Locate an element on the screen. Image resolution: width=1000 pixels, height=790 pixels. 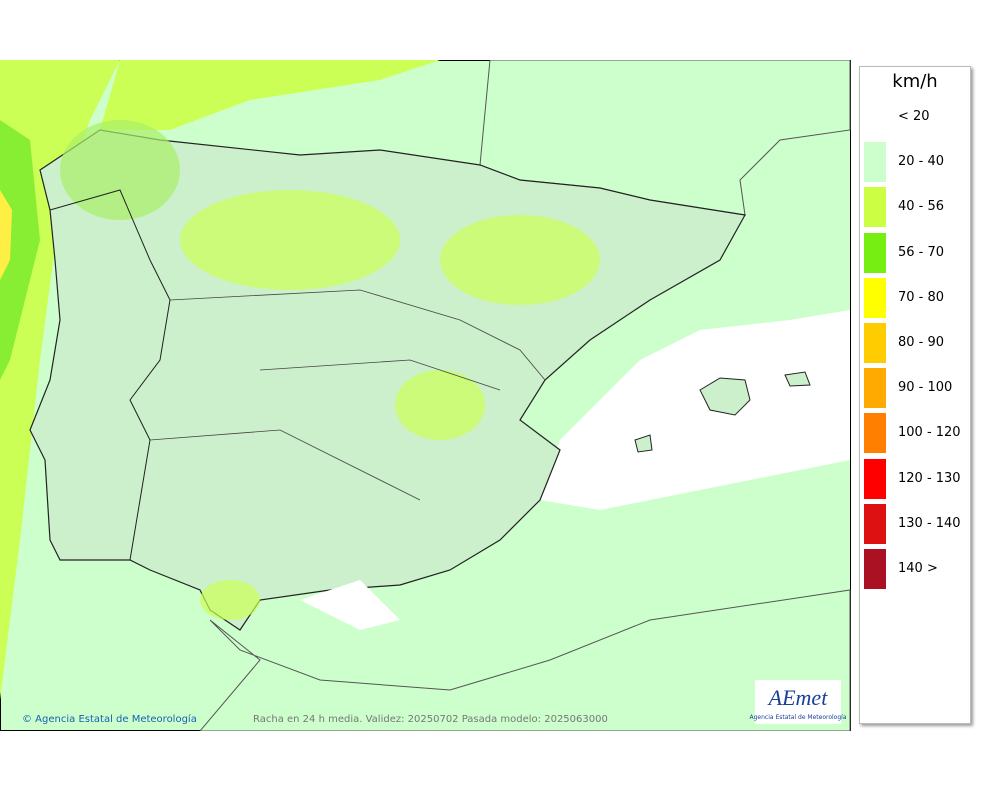
legend-item: 20 - 40 is located at coordinates (916, 162).